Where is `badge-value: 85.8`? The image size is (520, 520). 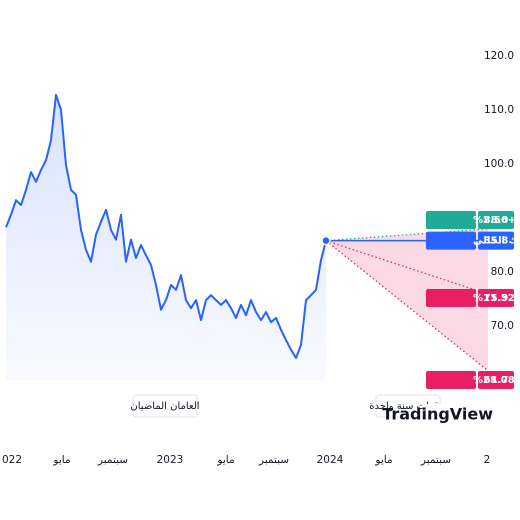
badge-value: 85.8 is located at coordinates (496, 241).